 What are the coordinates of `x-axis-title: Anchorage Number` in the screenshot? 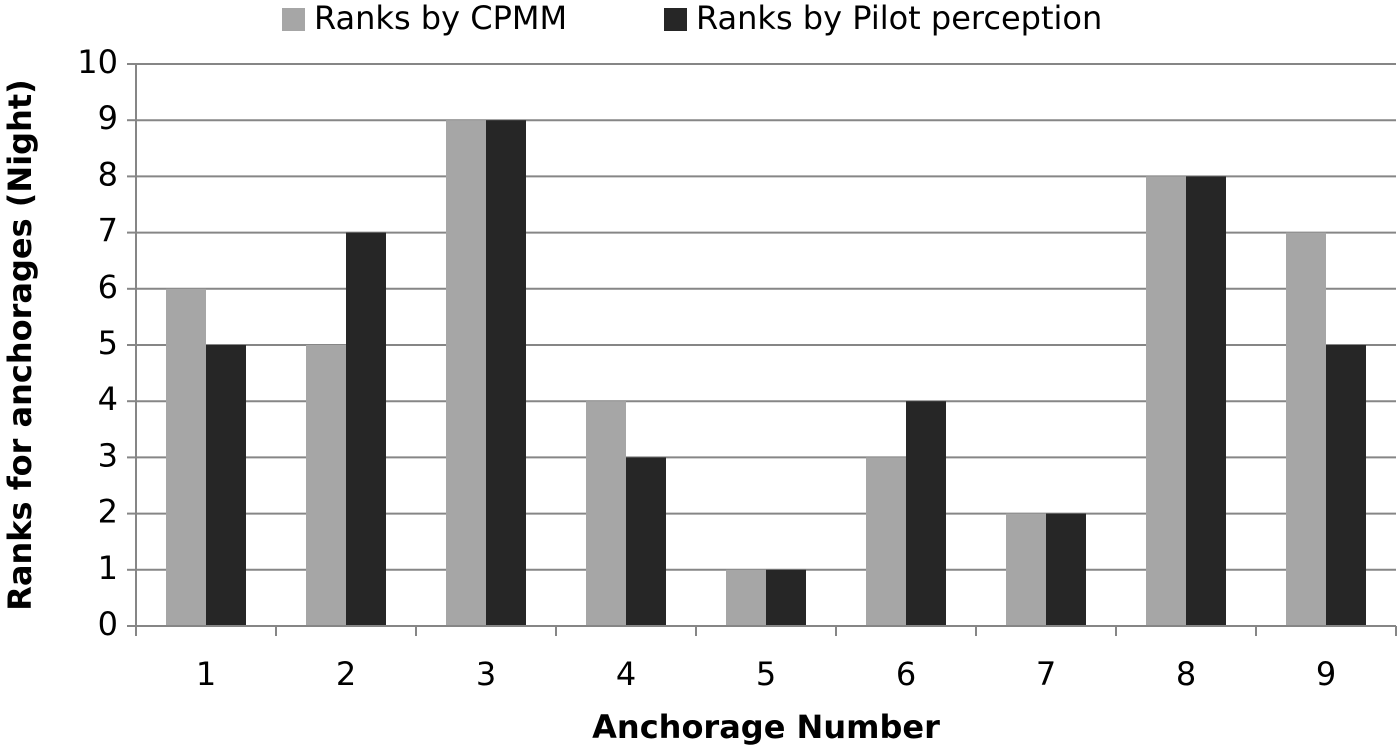 It's located at (766, 727).